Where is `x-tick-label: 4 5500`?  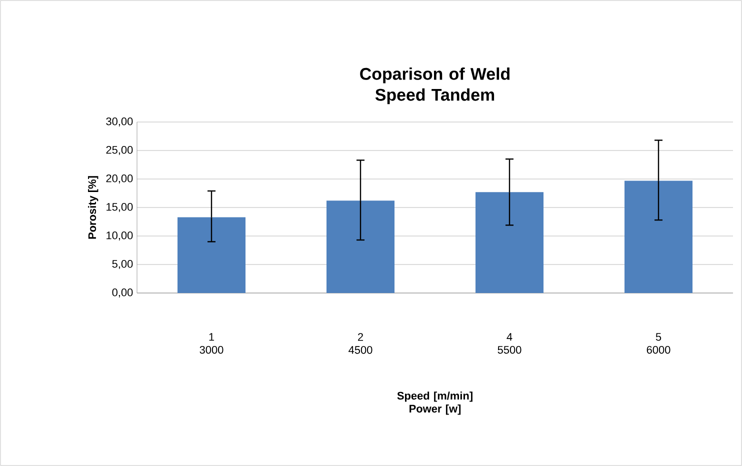
x-tick-label: 4 5500 is located at coordinates (510, 343).